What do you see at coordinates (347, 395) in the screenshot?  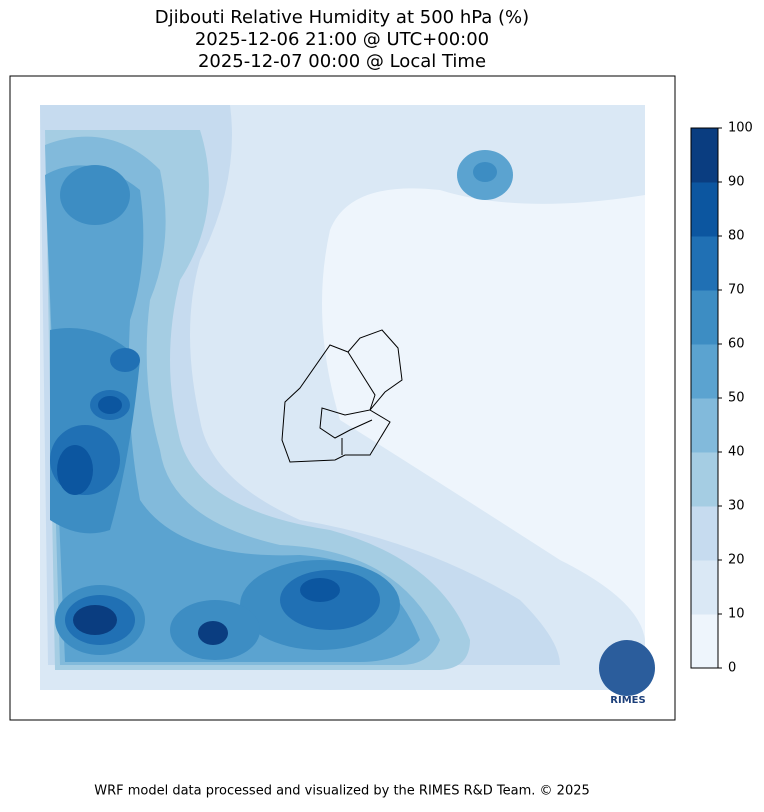 I see `border` at bounding box center [347, 395].